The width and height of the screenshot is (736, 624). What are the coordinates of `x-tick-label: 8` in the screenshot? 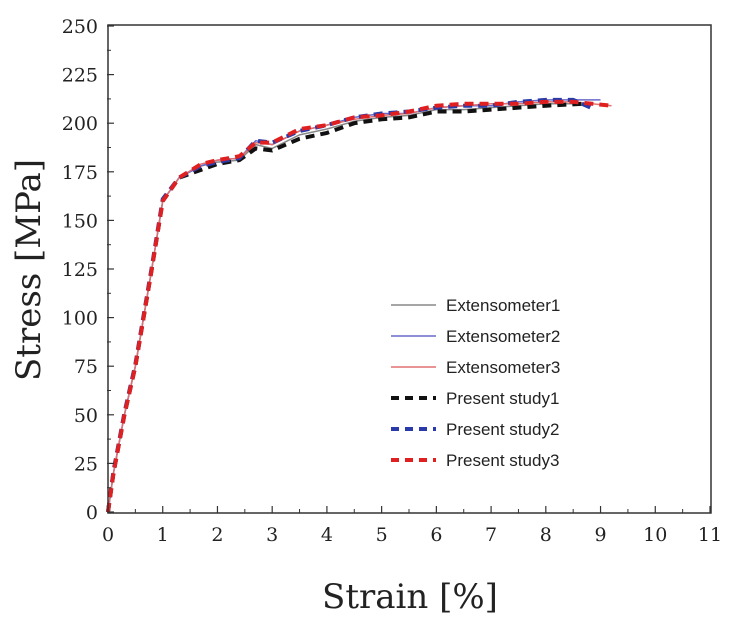 It's located at (546, 535).